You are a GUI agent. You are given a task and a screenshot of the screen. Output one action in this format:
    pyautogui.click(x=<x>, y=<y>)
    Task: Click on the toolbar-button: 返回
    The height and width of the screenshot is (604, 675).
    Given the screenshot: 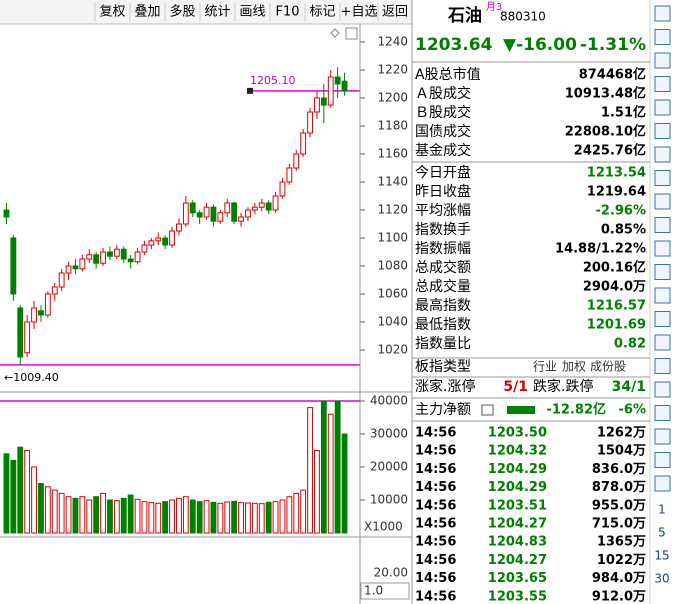 What is the action you would take?
    pyautogui.click(x=395, y=12)
    